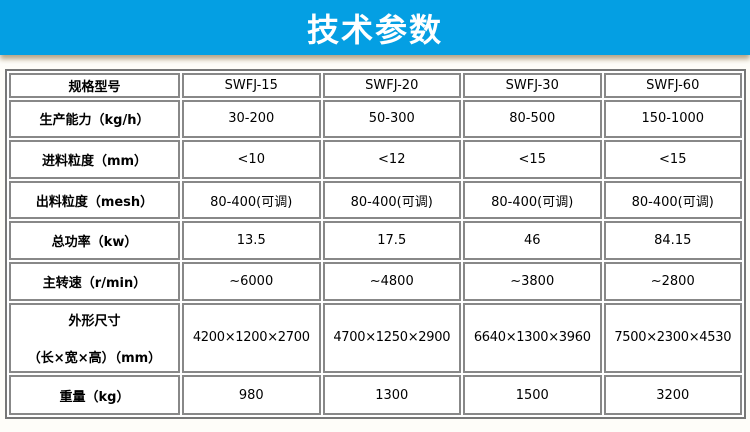 Image resolution: width=750 pixels, height=432 pixels. What do you see at coordinates (251, 85) in the screenshot?
I see `model-header: SWFJ-15` at bounding box center [251, 85].